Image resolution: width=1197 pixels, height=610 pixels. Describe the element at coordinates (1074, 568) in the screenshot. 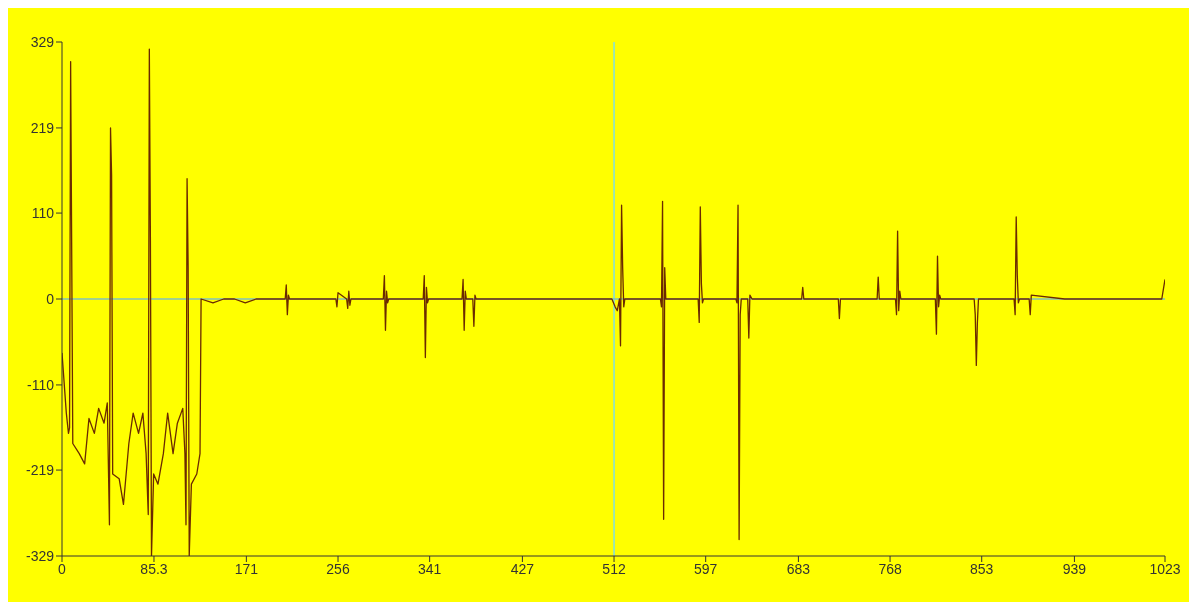

I see `x-tick-label: 939` at that location.